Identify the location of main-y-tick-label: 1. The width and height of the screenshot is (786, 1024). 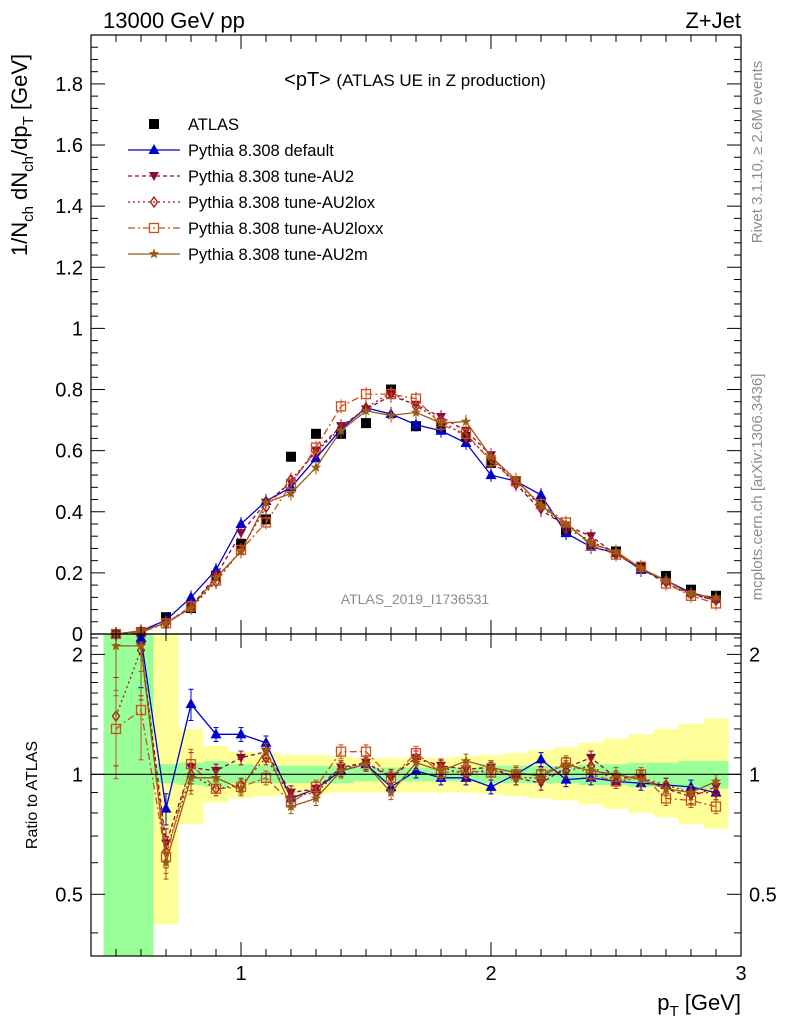
(77, 329).